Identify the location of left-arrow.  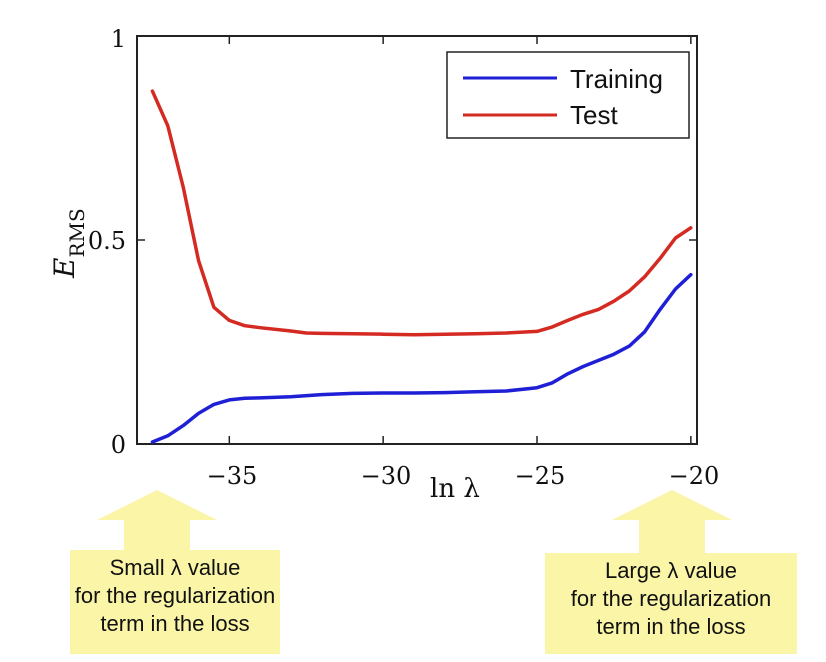
(157, 520).